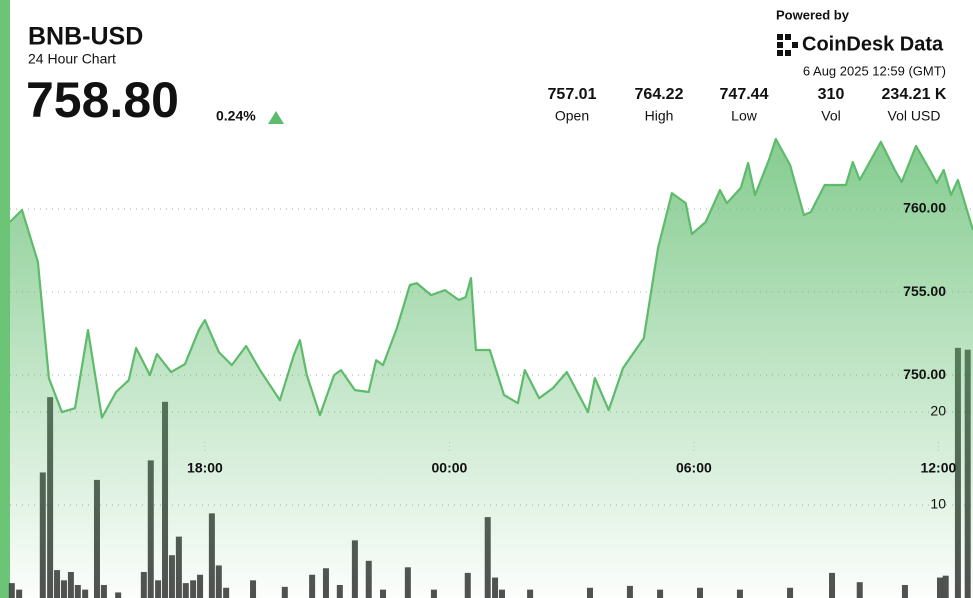 This screenshot has width=973, height=598. I want to click on y2-tick-label: 20, so click(938, 411).